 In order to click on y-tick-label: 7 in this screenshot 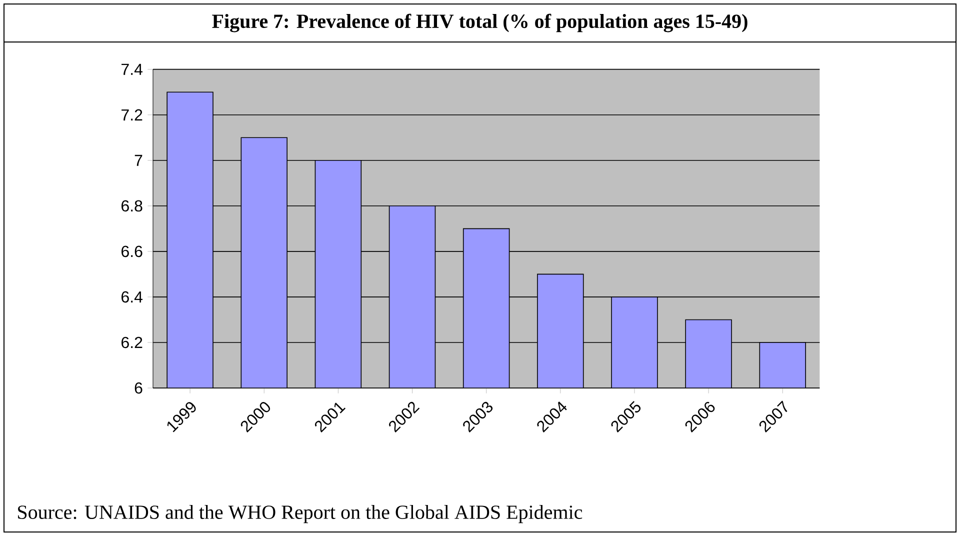, I will do `click(138, 160)`.